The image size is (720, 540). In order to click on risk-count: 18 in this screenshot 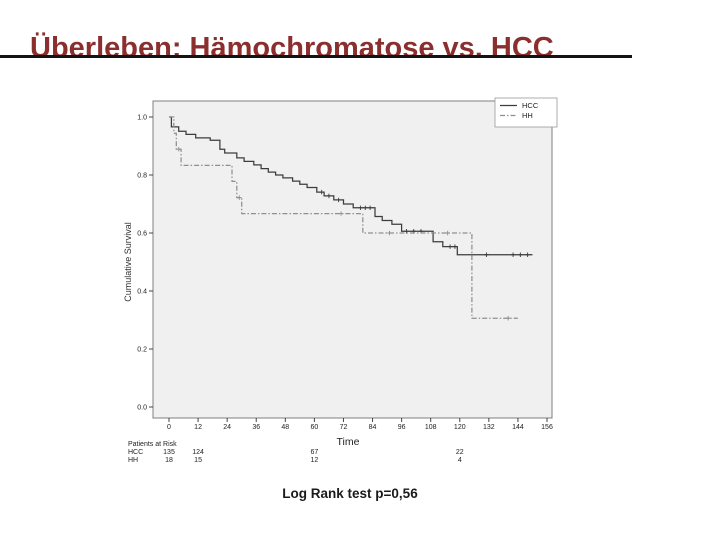, I will do `click(169, 460)`.